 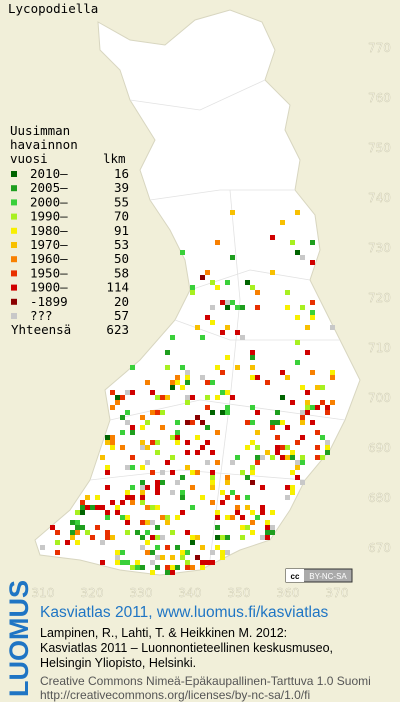 I want to click on legend-label: 1990–, so click(x=49, y=216).